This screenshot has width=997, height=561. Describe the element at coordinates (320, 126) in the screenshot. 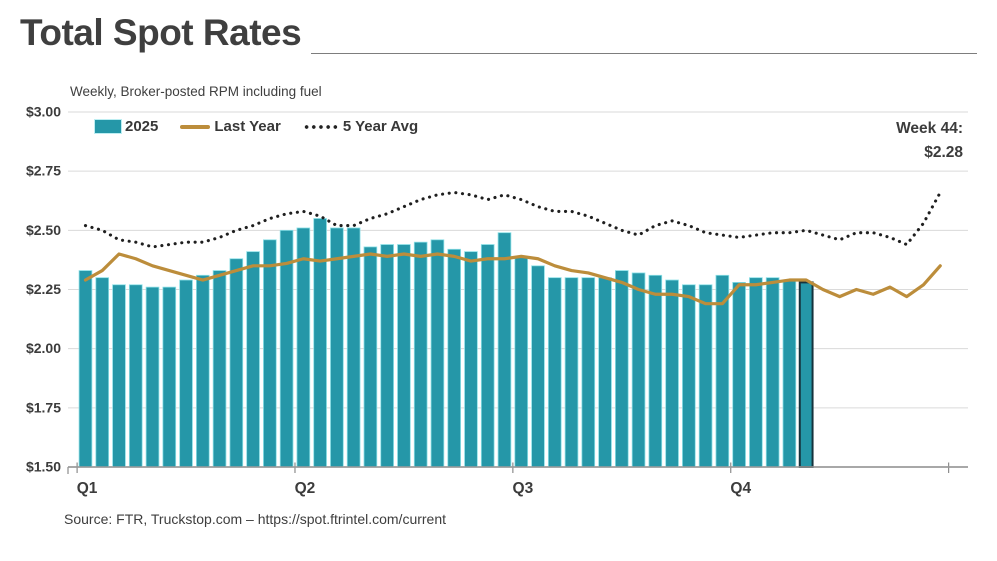

I see `dotted-swatch-icon` at that location.